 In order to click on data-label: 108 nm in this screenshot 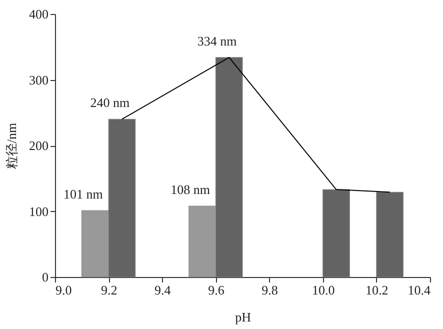, I will do `click(190, 189)`.